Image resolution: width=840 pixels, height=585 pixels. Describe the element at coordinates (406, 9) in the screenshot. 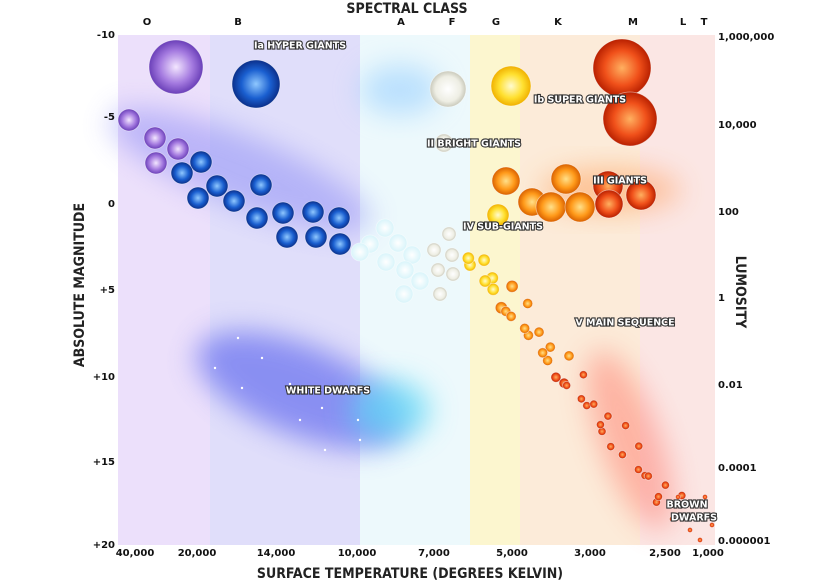

I see `title: SPECTRAL CLASS` at that location.